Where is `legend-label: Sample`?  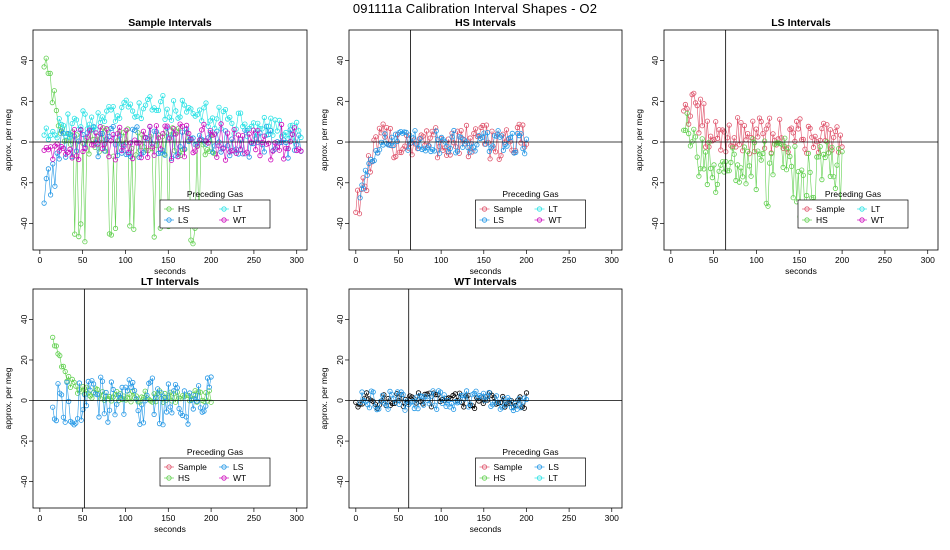
legend-label: Sample is located at coordinates (192, 467).